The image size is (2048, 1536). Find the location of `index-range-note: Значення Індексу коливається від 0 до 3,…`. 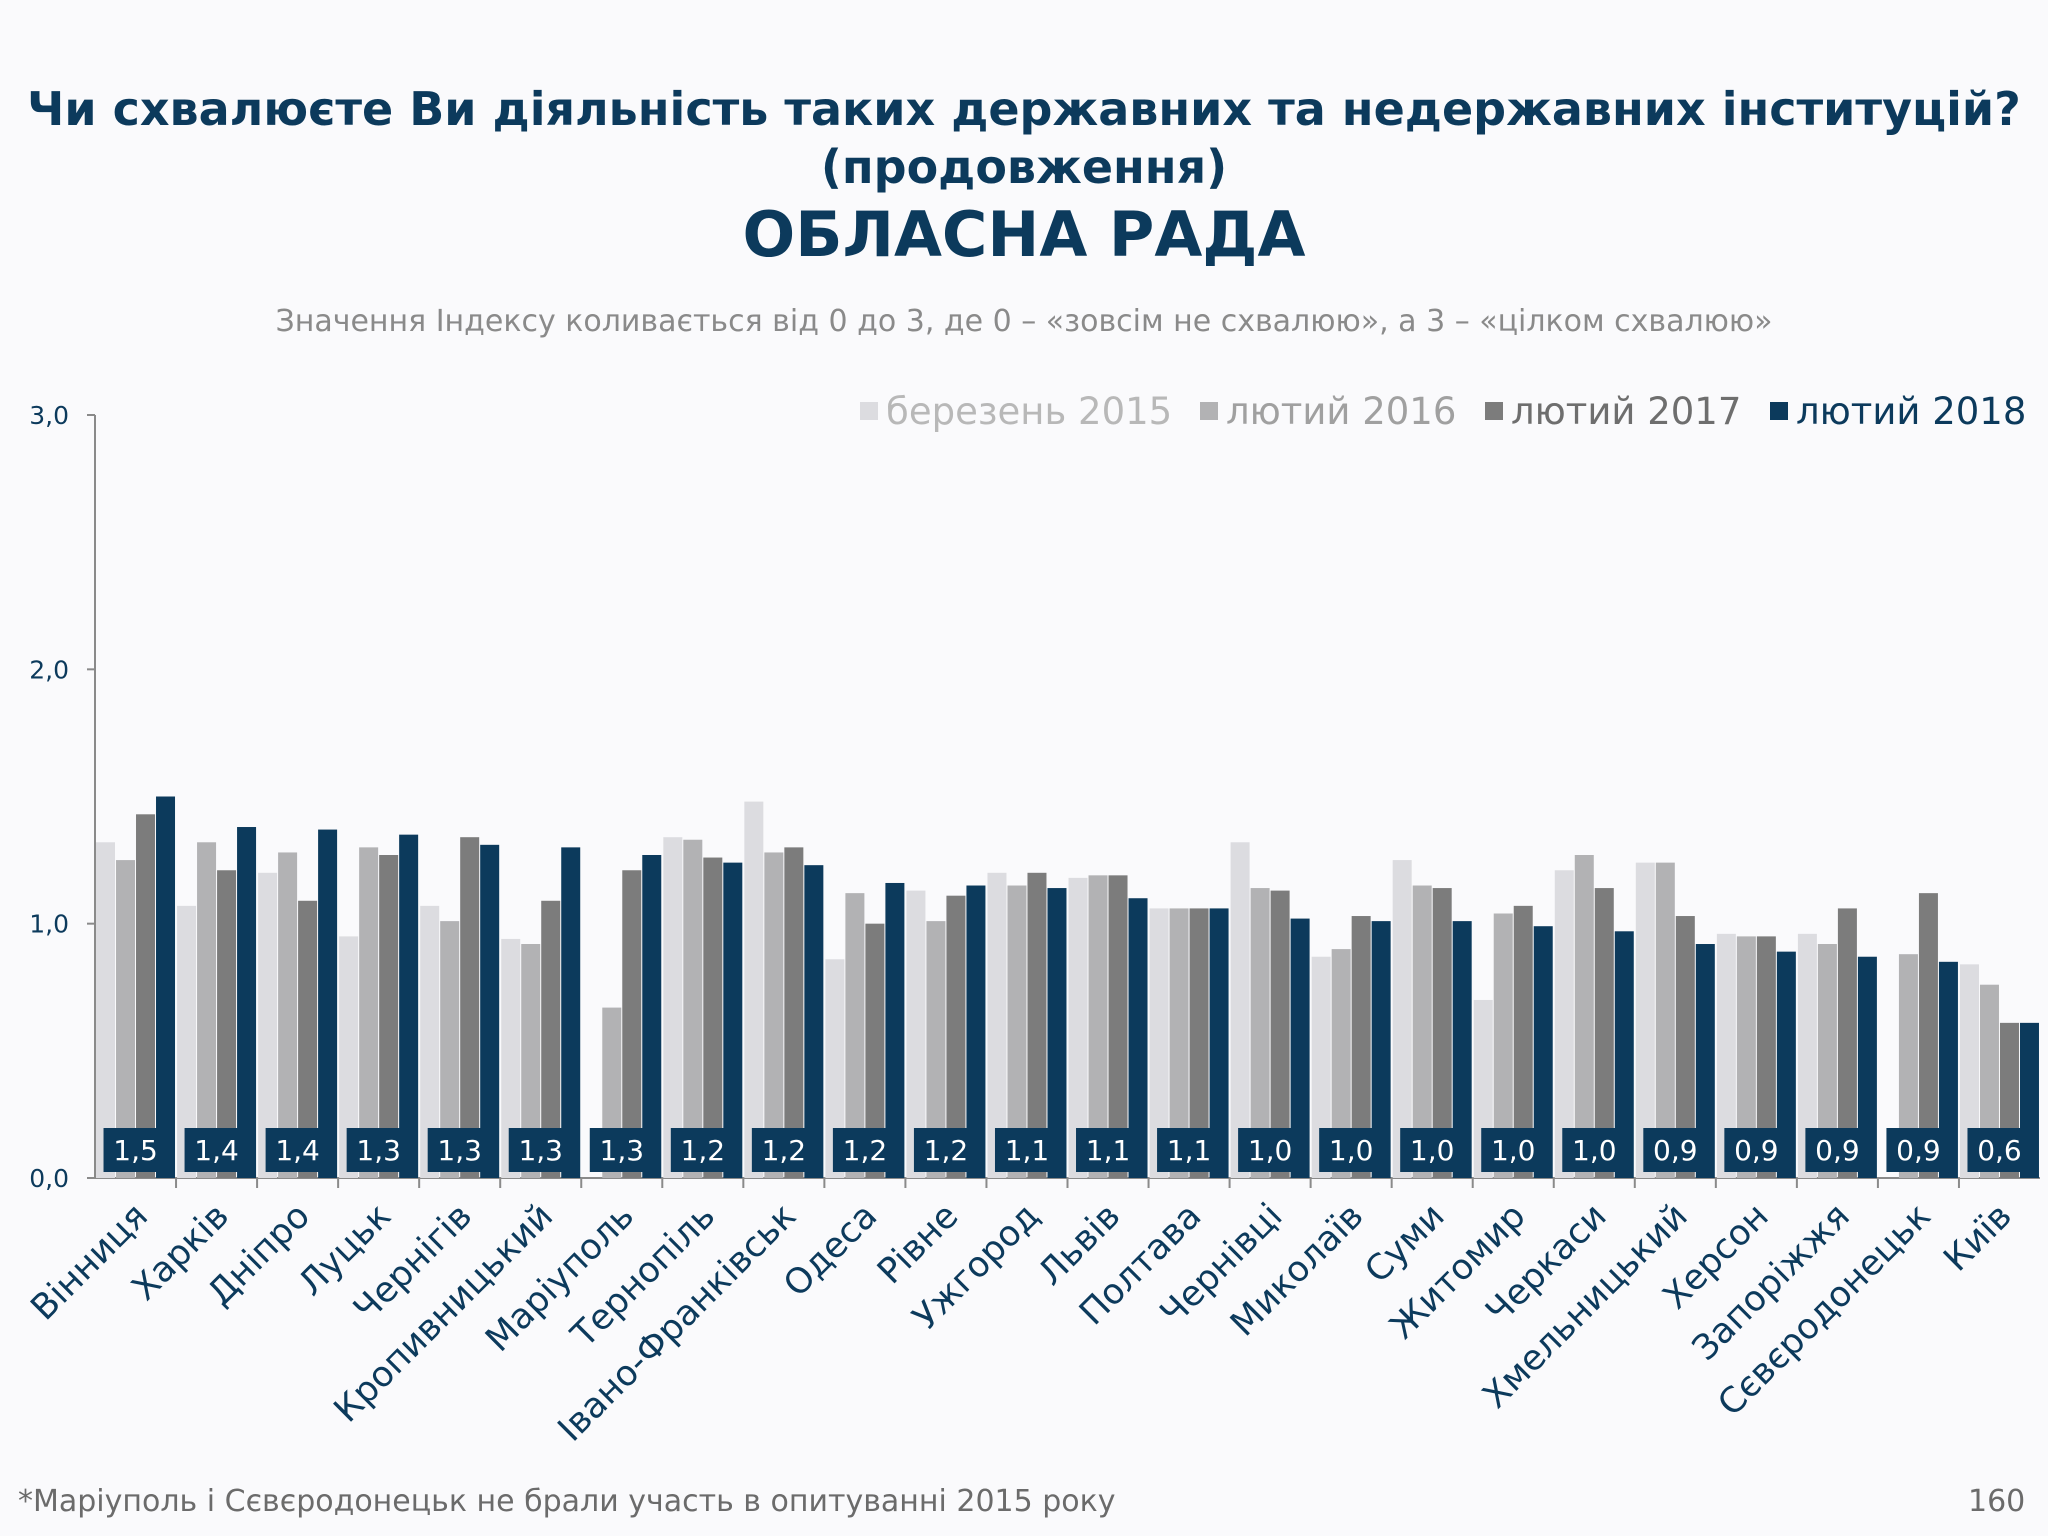

index-range-note: Значення Індексу коливається від 0 до 3,… is located at coordinates (1024, 321).